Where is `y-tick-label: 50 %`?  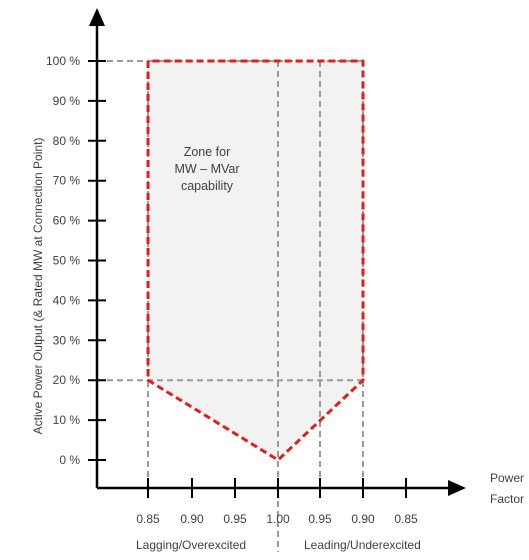
y-tick-label: 50 % is located at coordinates (67, 261).